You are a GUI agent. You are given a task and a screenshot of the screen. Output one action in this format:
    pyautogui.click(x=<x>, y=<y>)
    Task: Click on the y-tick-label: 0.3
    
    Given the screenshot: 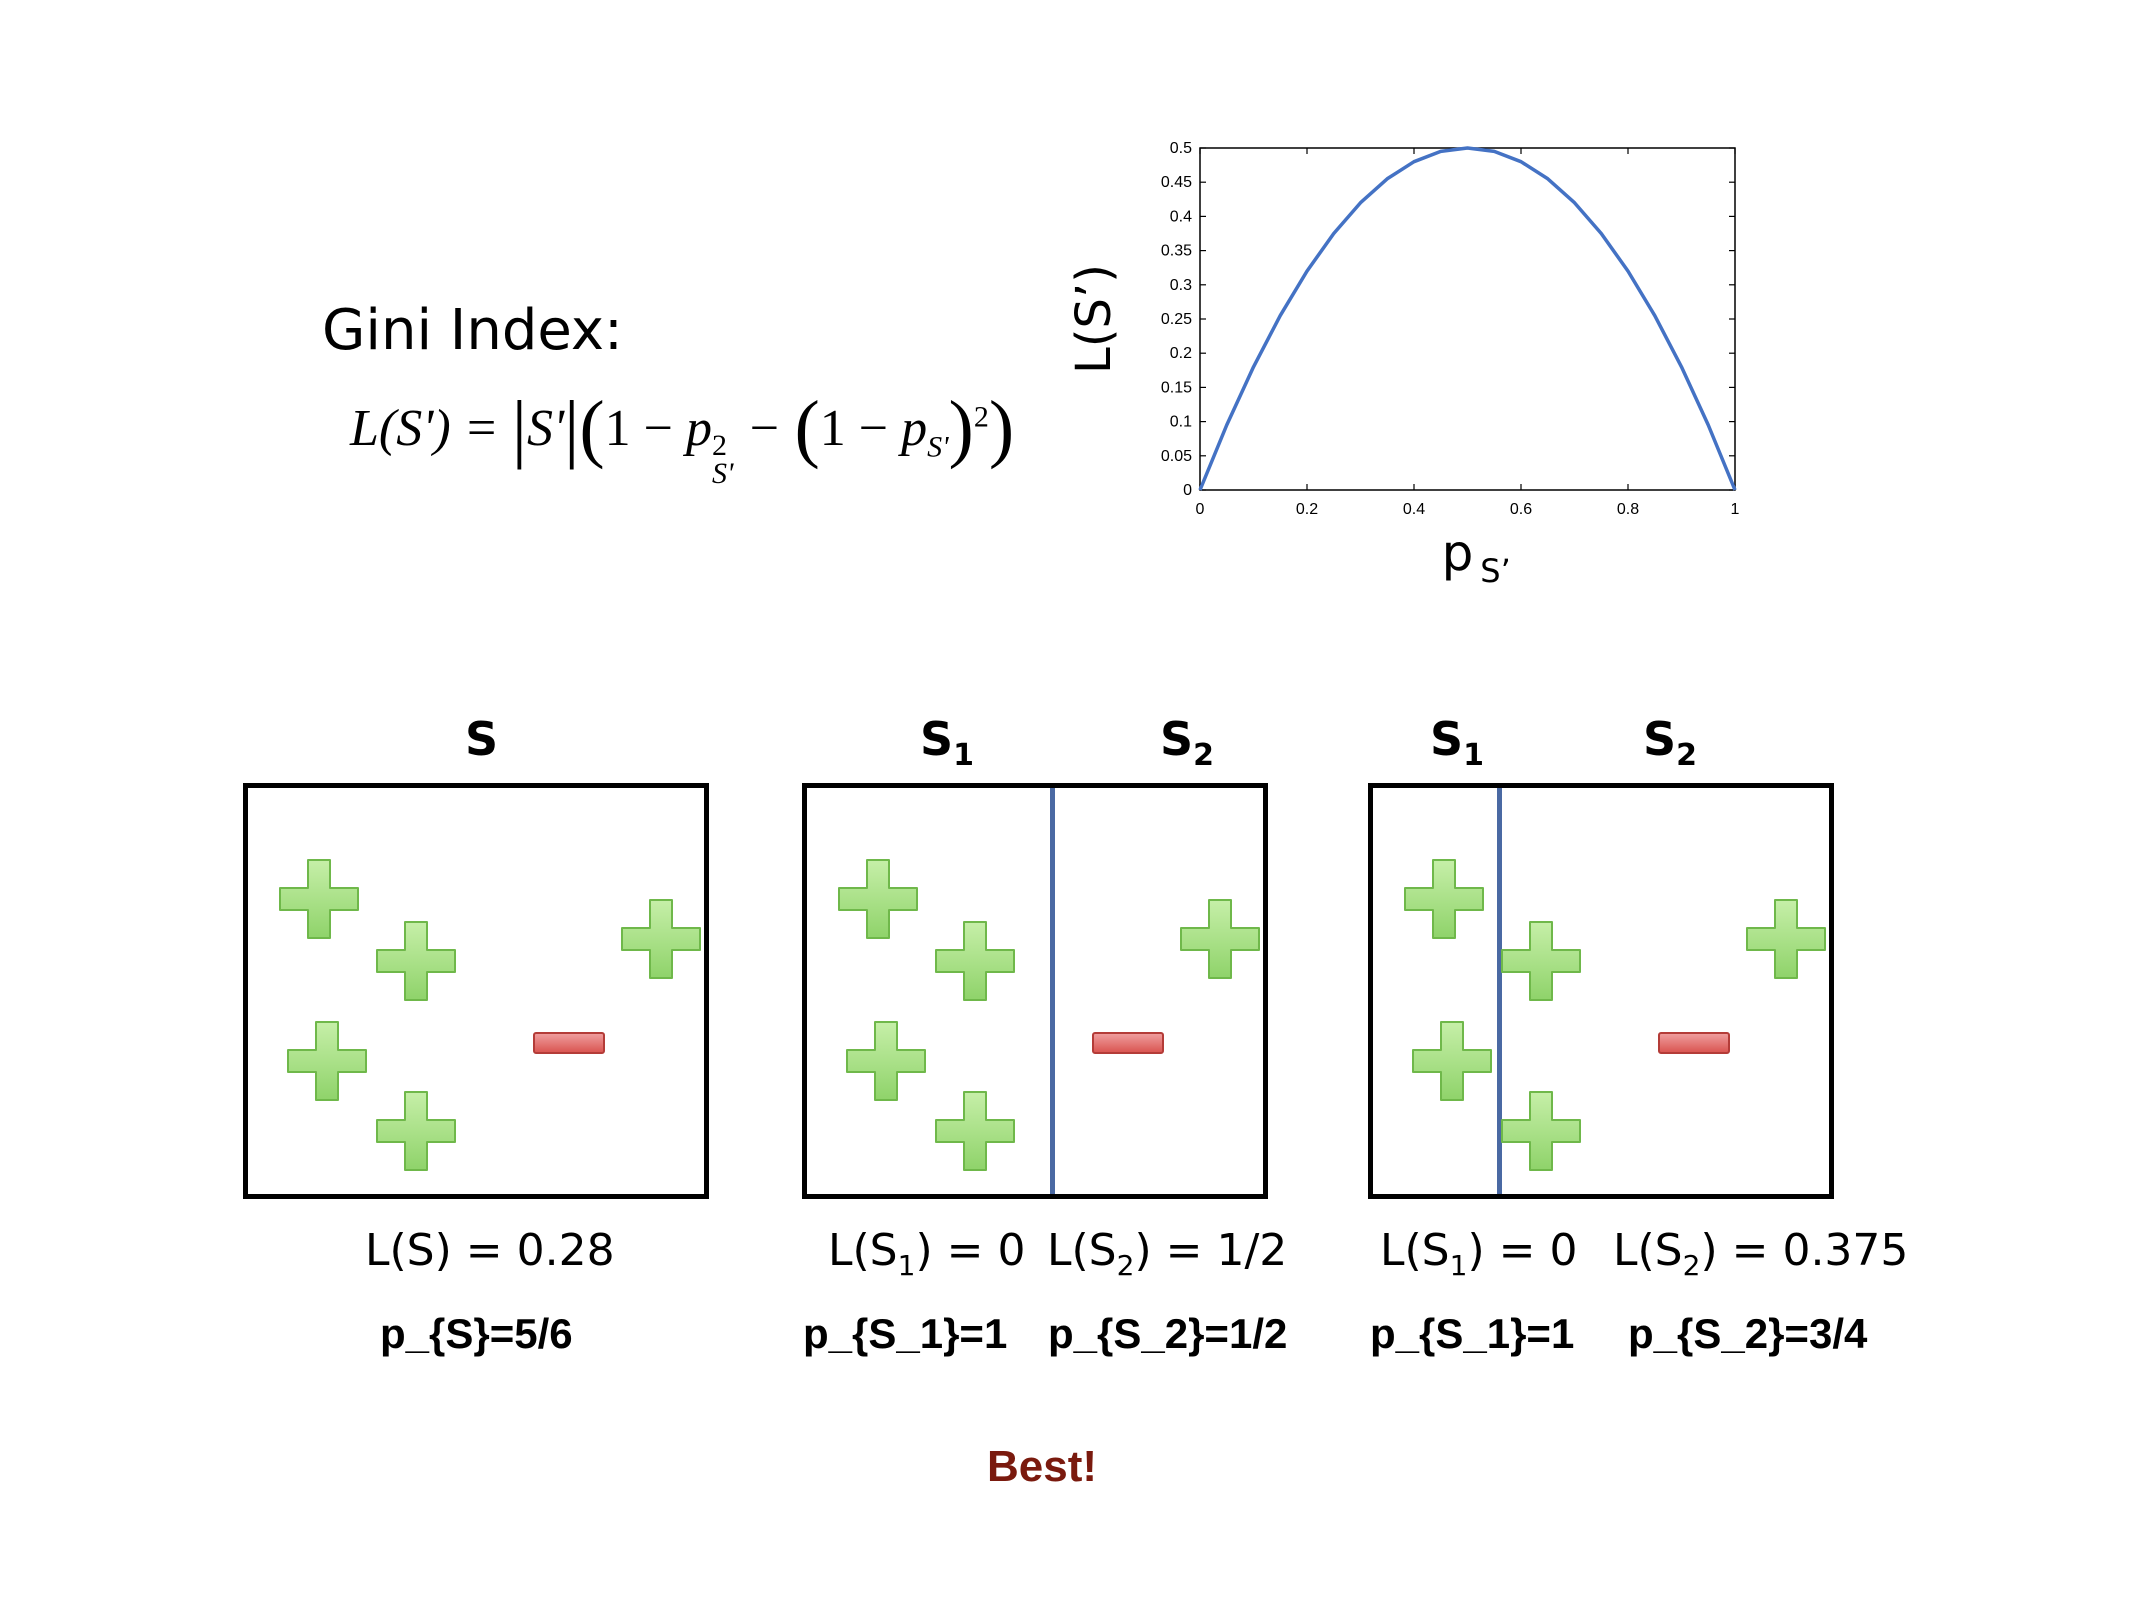 What is the action you would take?
    pyautogui.click(x=1181, y=285)
    